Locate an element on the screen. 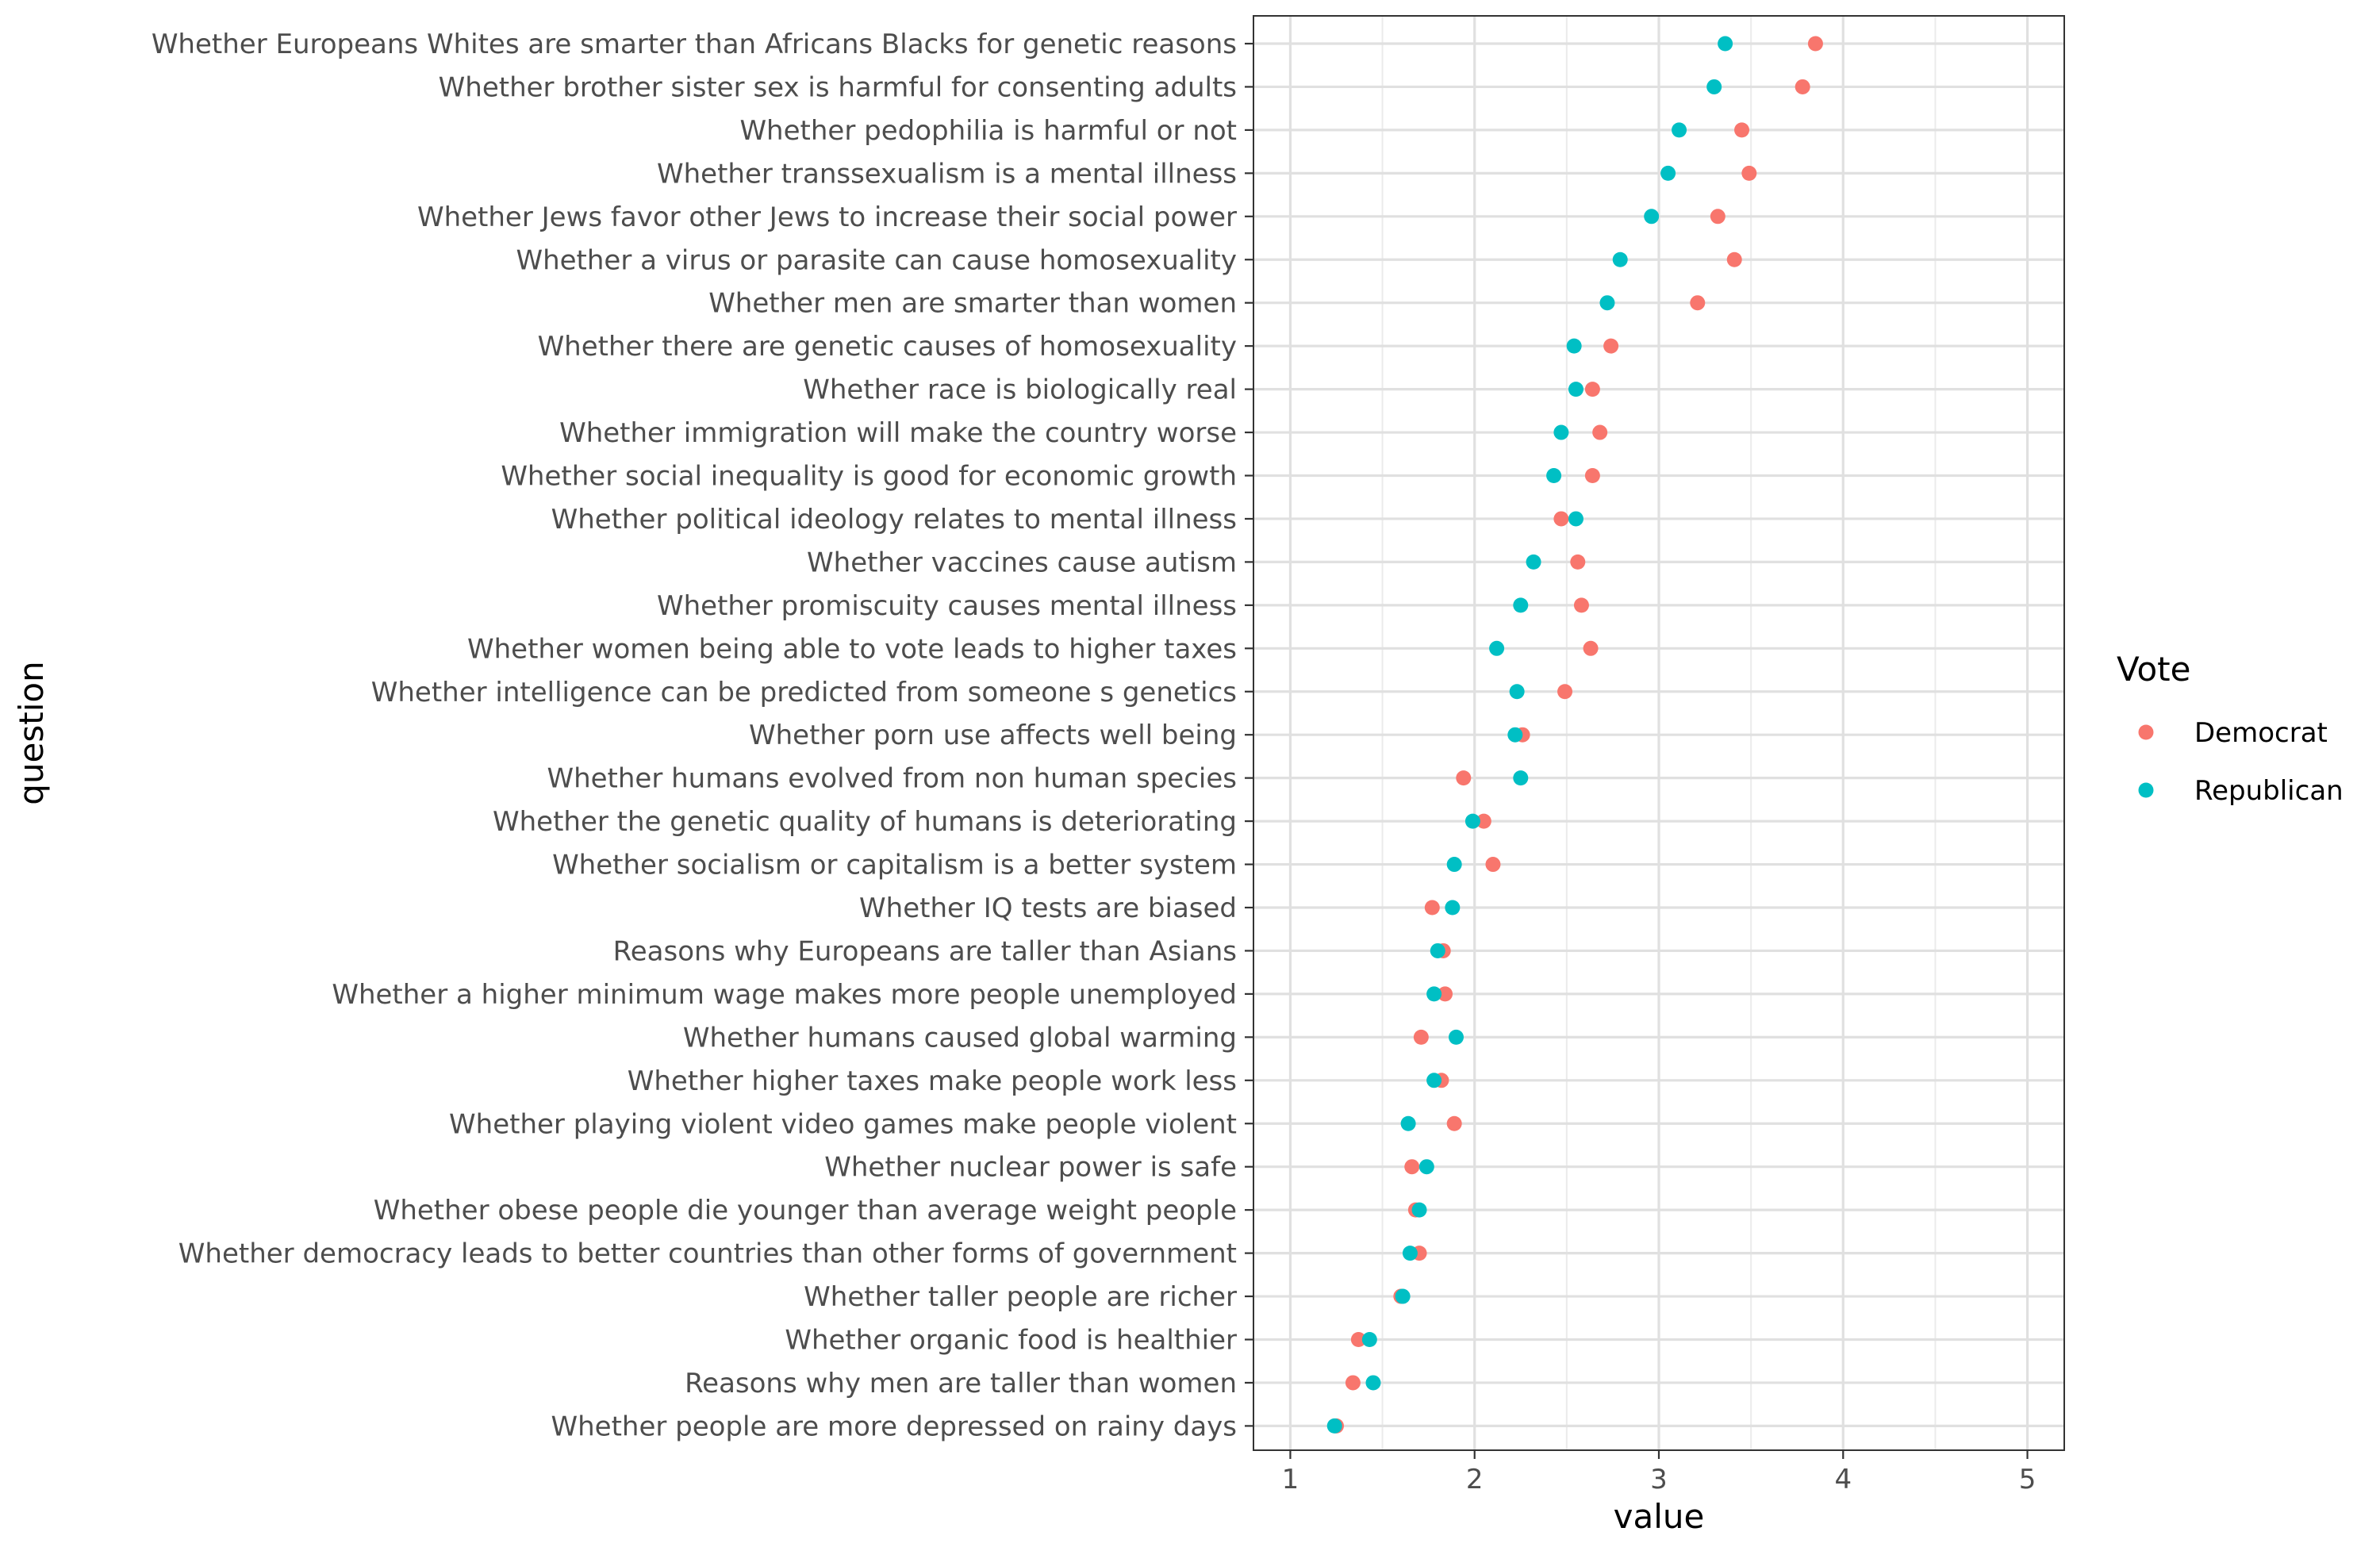 The height and width of the screenshot is (1547, 2380). y-tick-label: Whether taller people are richer is located at coordinates (1020, 1297).